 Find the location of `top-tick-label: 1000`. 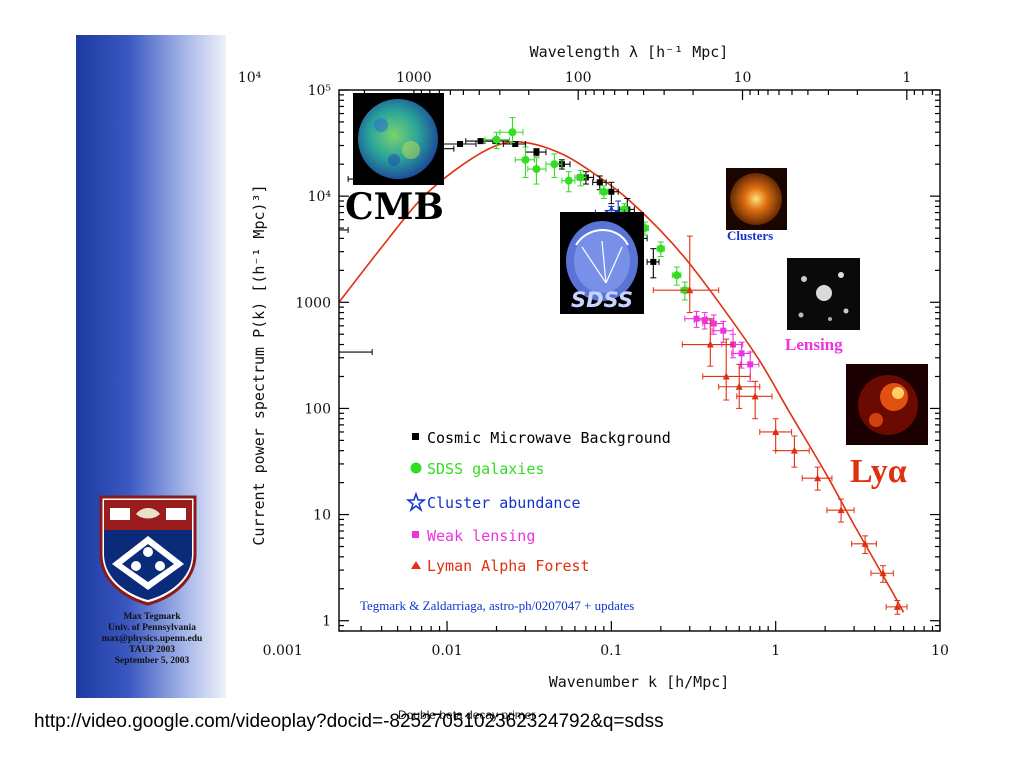

top-tick-label: 1000 is located at coordinates (414, 78).